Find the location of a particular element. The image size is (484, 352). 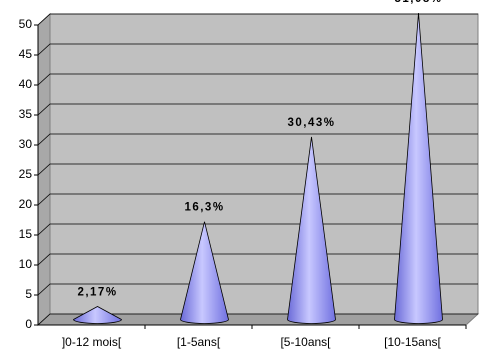

y-tick-label: 15 is located at coordinates (26, 234).